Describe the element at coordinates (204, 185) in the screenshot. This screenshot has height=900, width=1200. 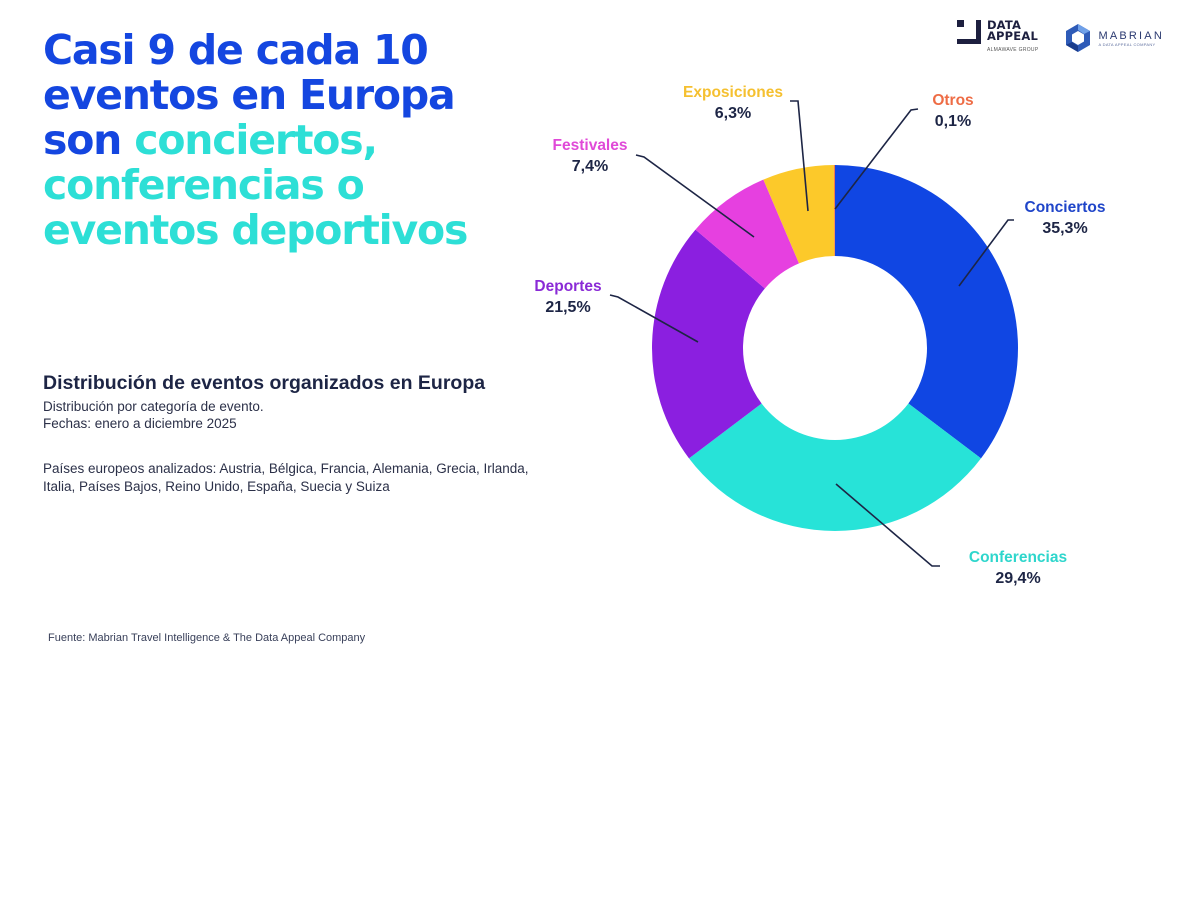
I see `headline-line-4: conferencias o` at that location.